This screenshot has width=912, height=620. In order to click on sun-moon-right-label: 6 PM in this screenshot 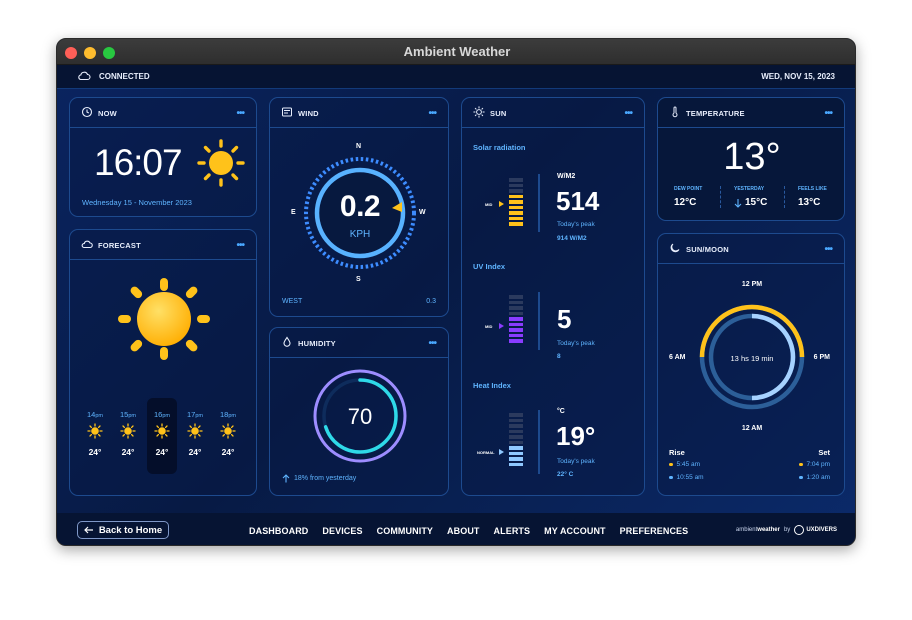, I will do `click(821, 357)`.